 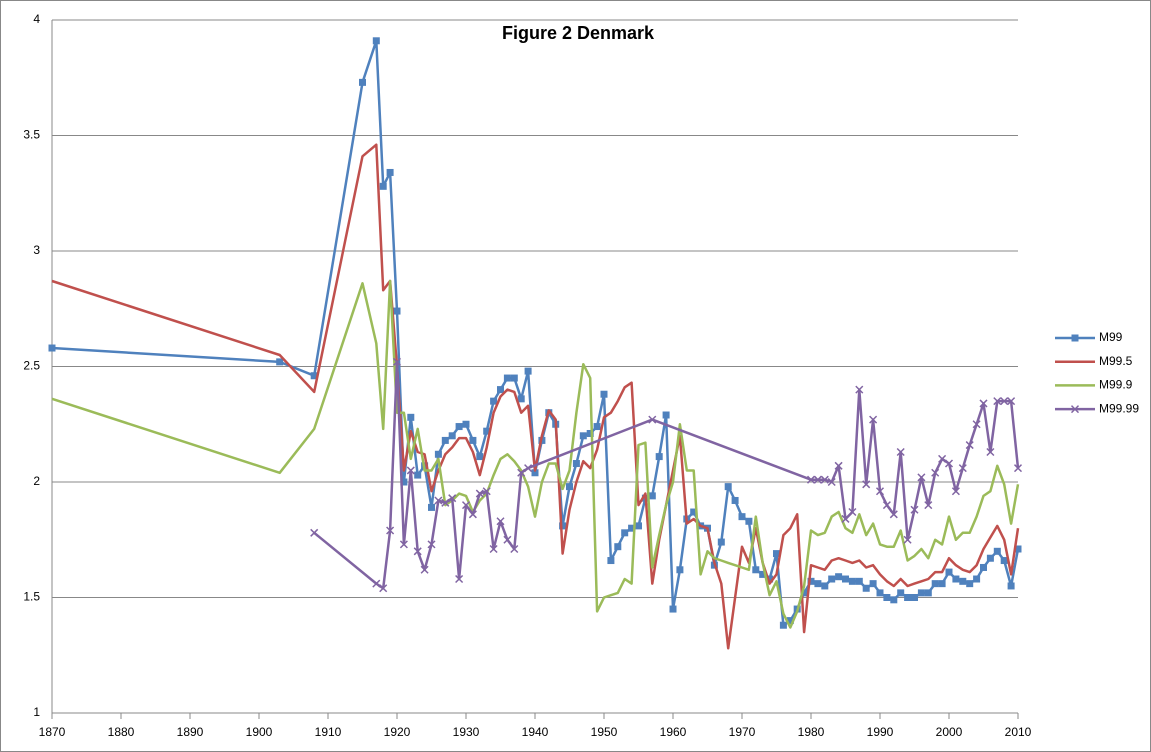 I want to click on legend-label: M99, so click(x=1111, y=337).